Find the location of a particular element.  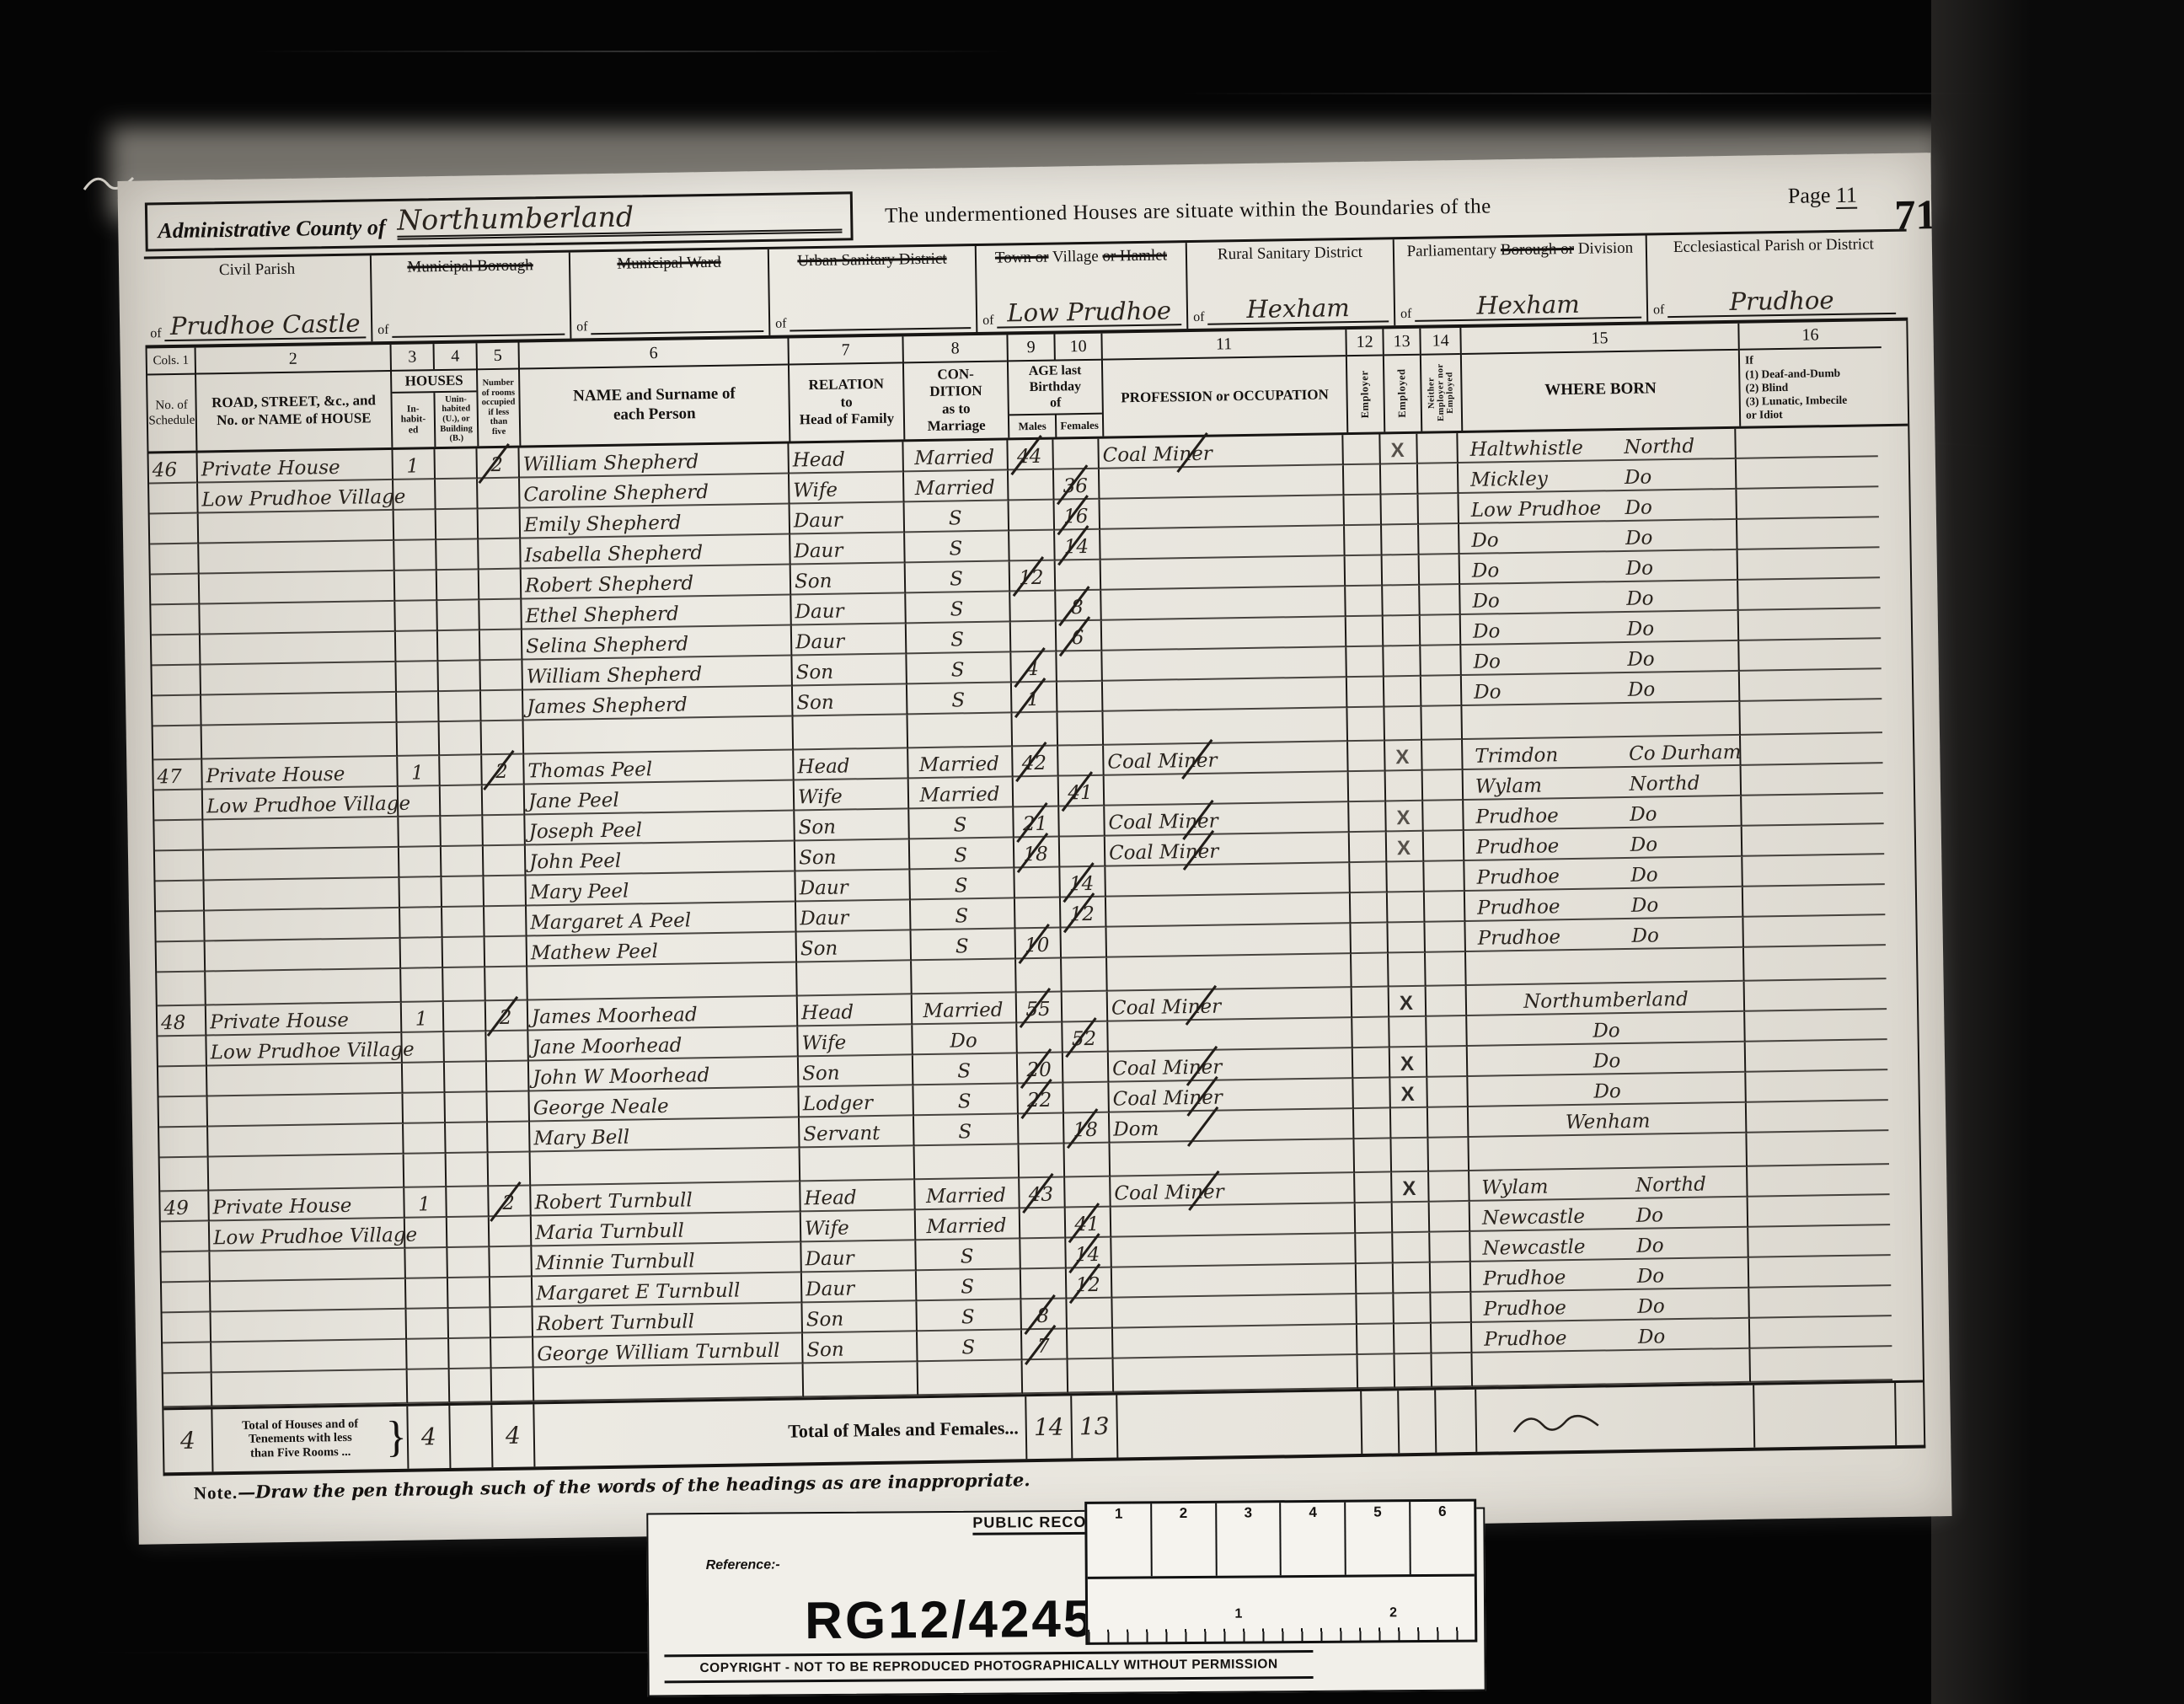

col-label: Employer is located at coordinates (1365, 395).